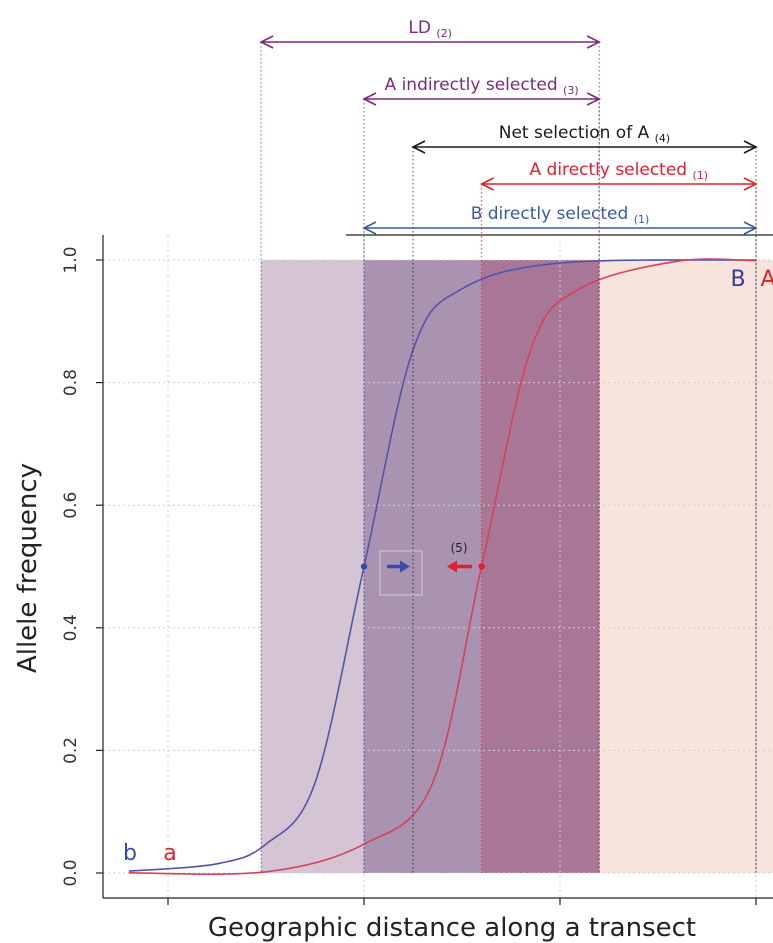  Describe the element at coordinates (71, 627) in the screenshot. I see `y-tick-label: 0.4` at that location.